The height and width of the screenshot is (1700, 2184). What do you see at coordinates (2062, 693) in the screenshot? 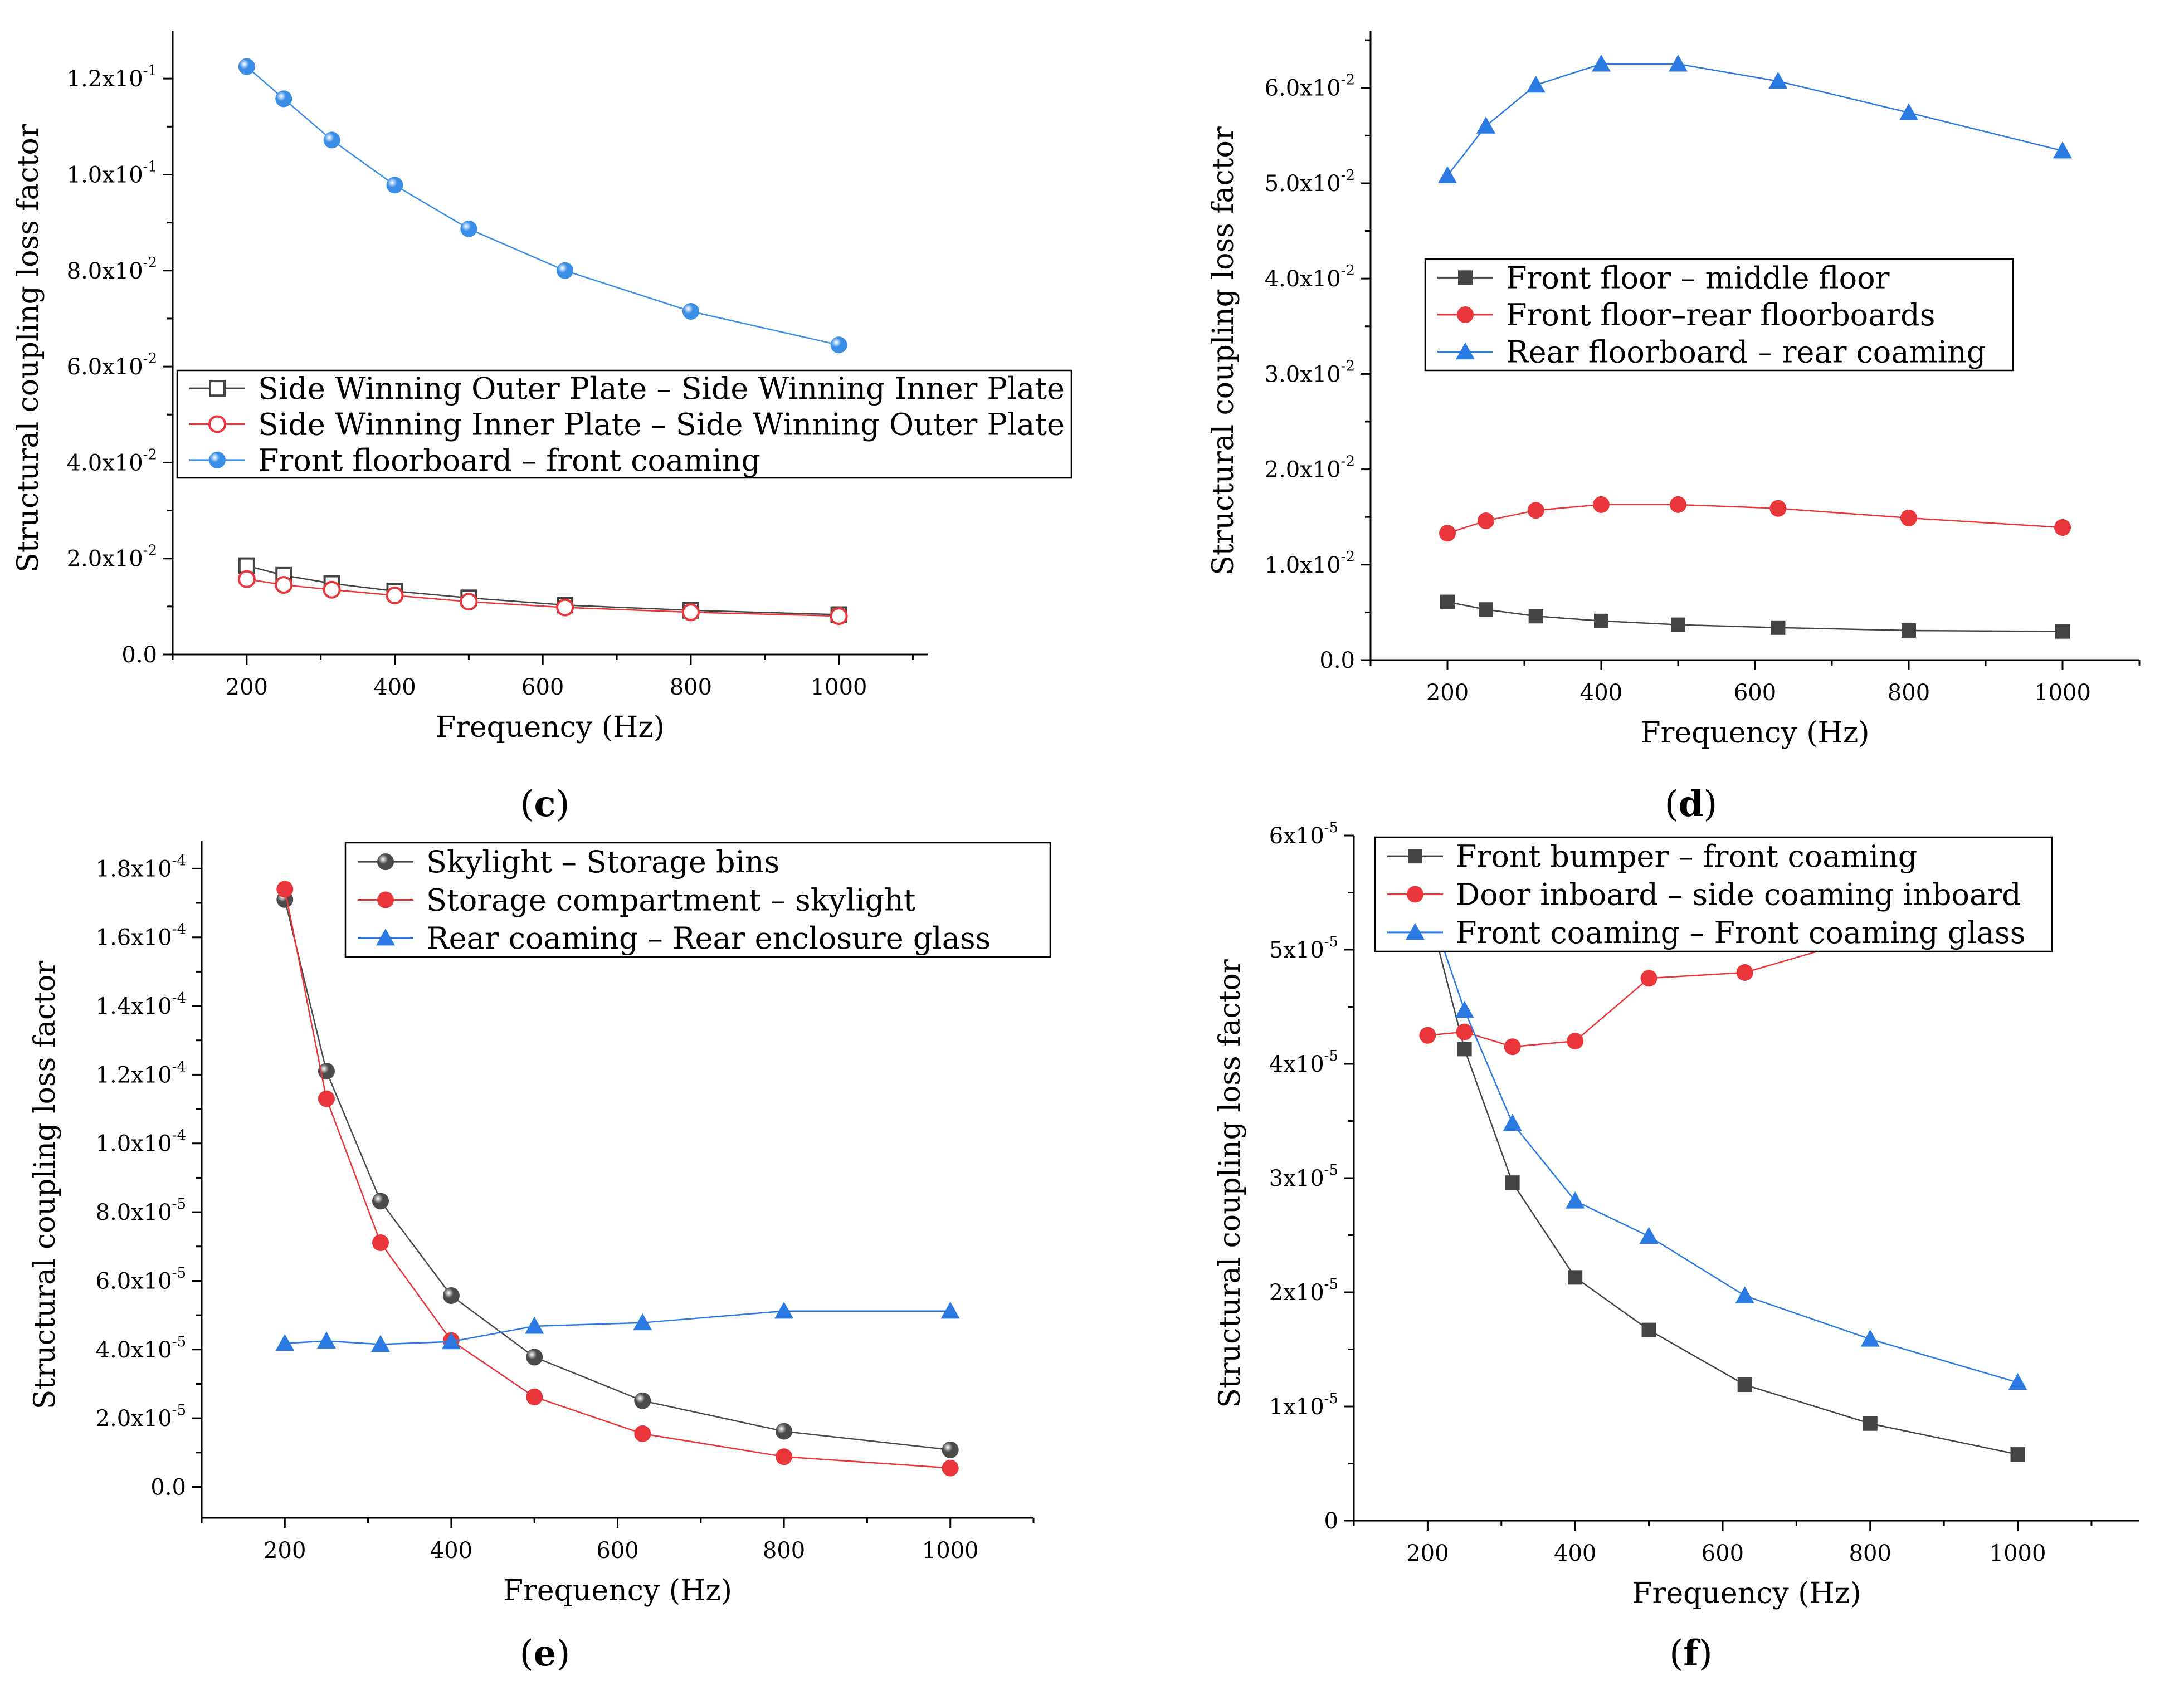
I see `x-tick-label: 1000` at bounding box center [2062, 693].